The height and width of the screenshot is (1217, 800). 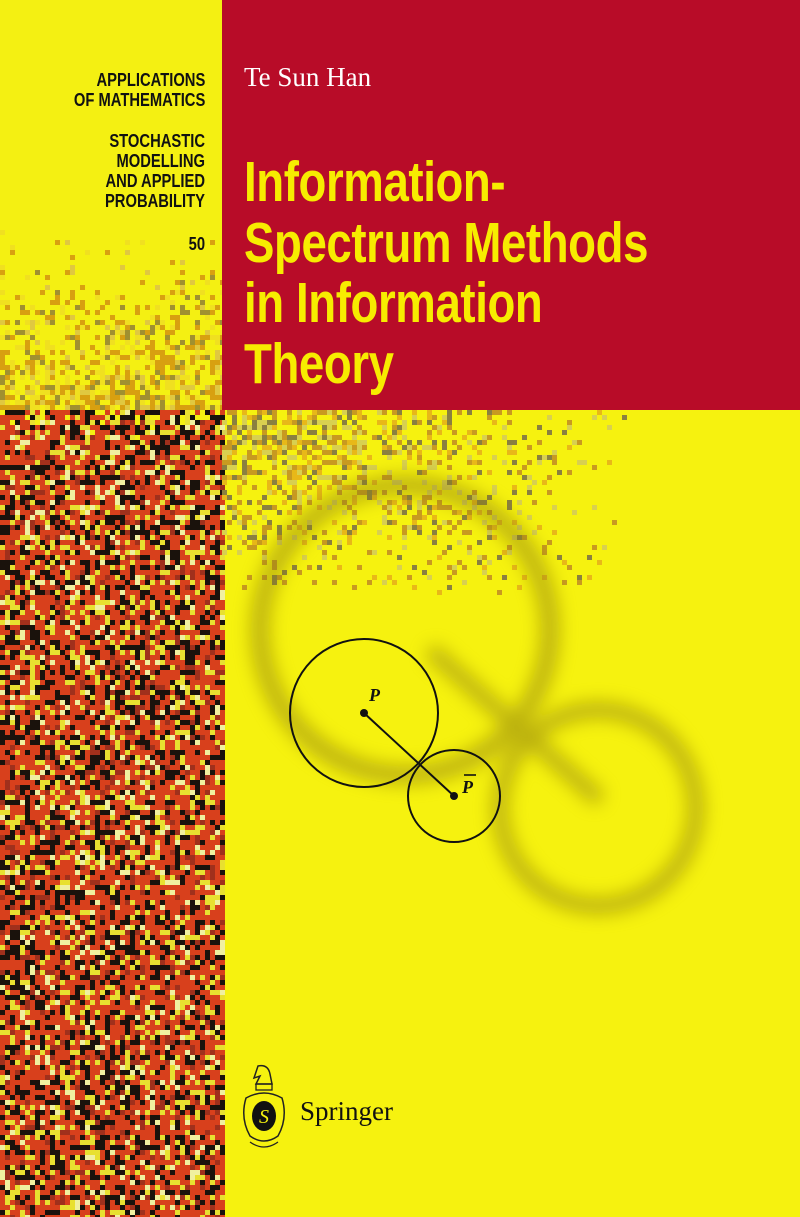 I want to click on label-pbar: P, so click(x=467, y=787).